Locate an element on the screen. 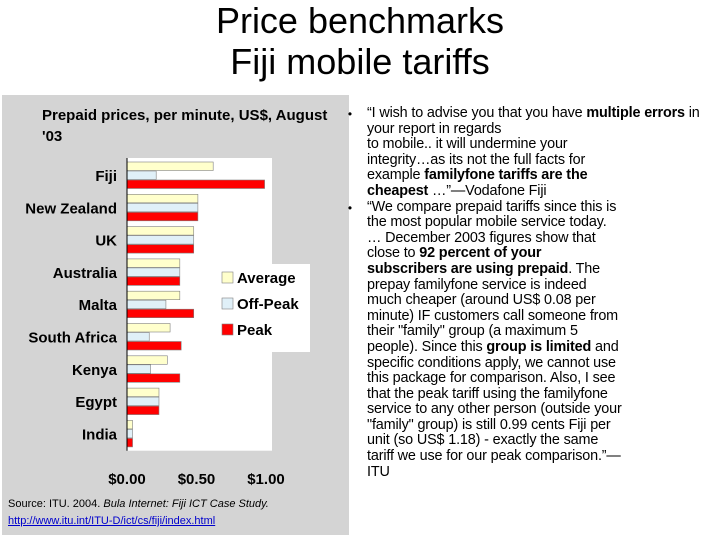 Image resolution: width=720 pixels, height=540 pixels. bar-new-zealand-peak is located at coordinates (162, 217).